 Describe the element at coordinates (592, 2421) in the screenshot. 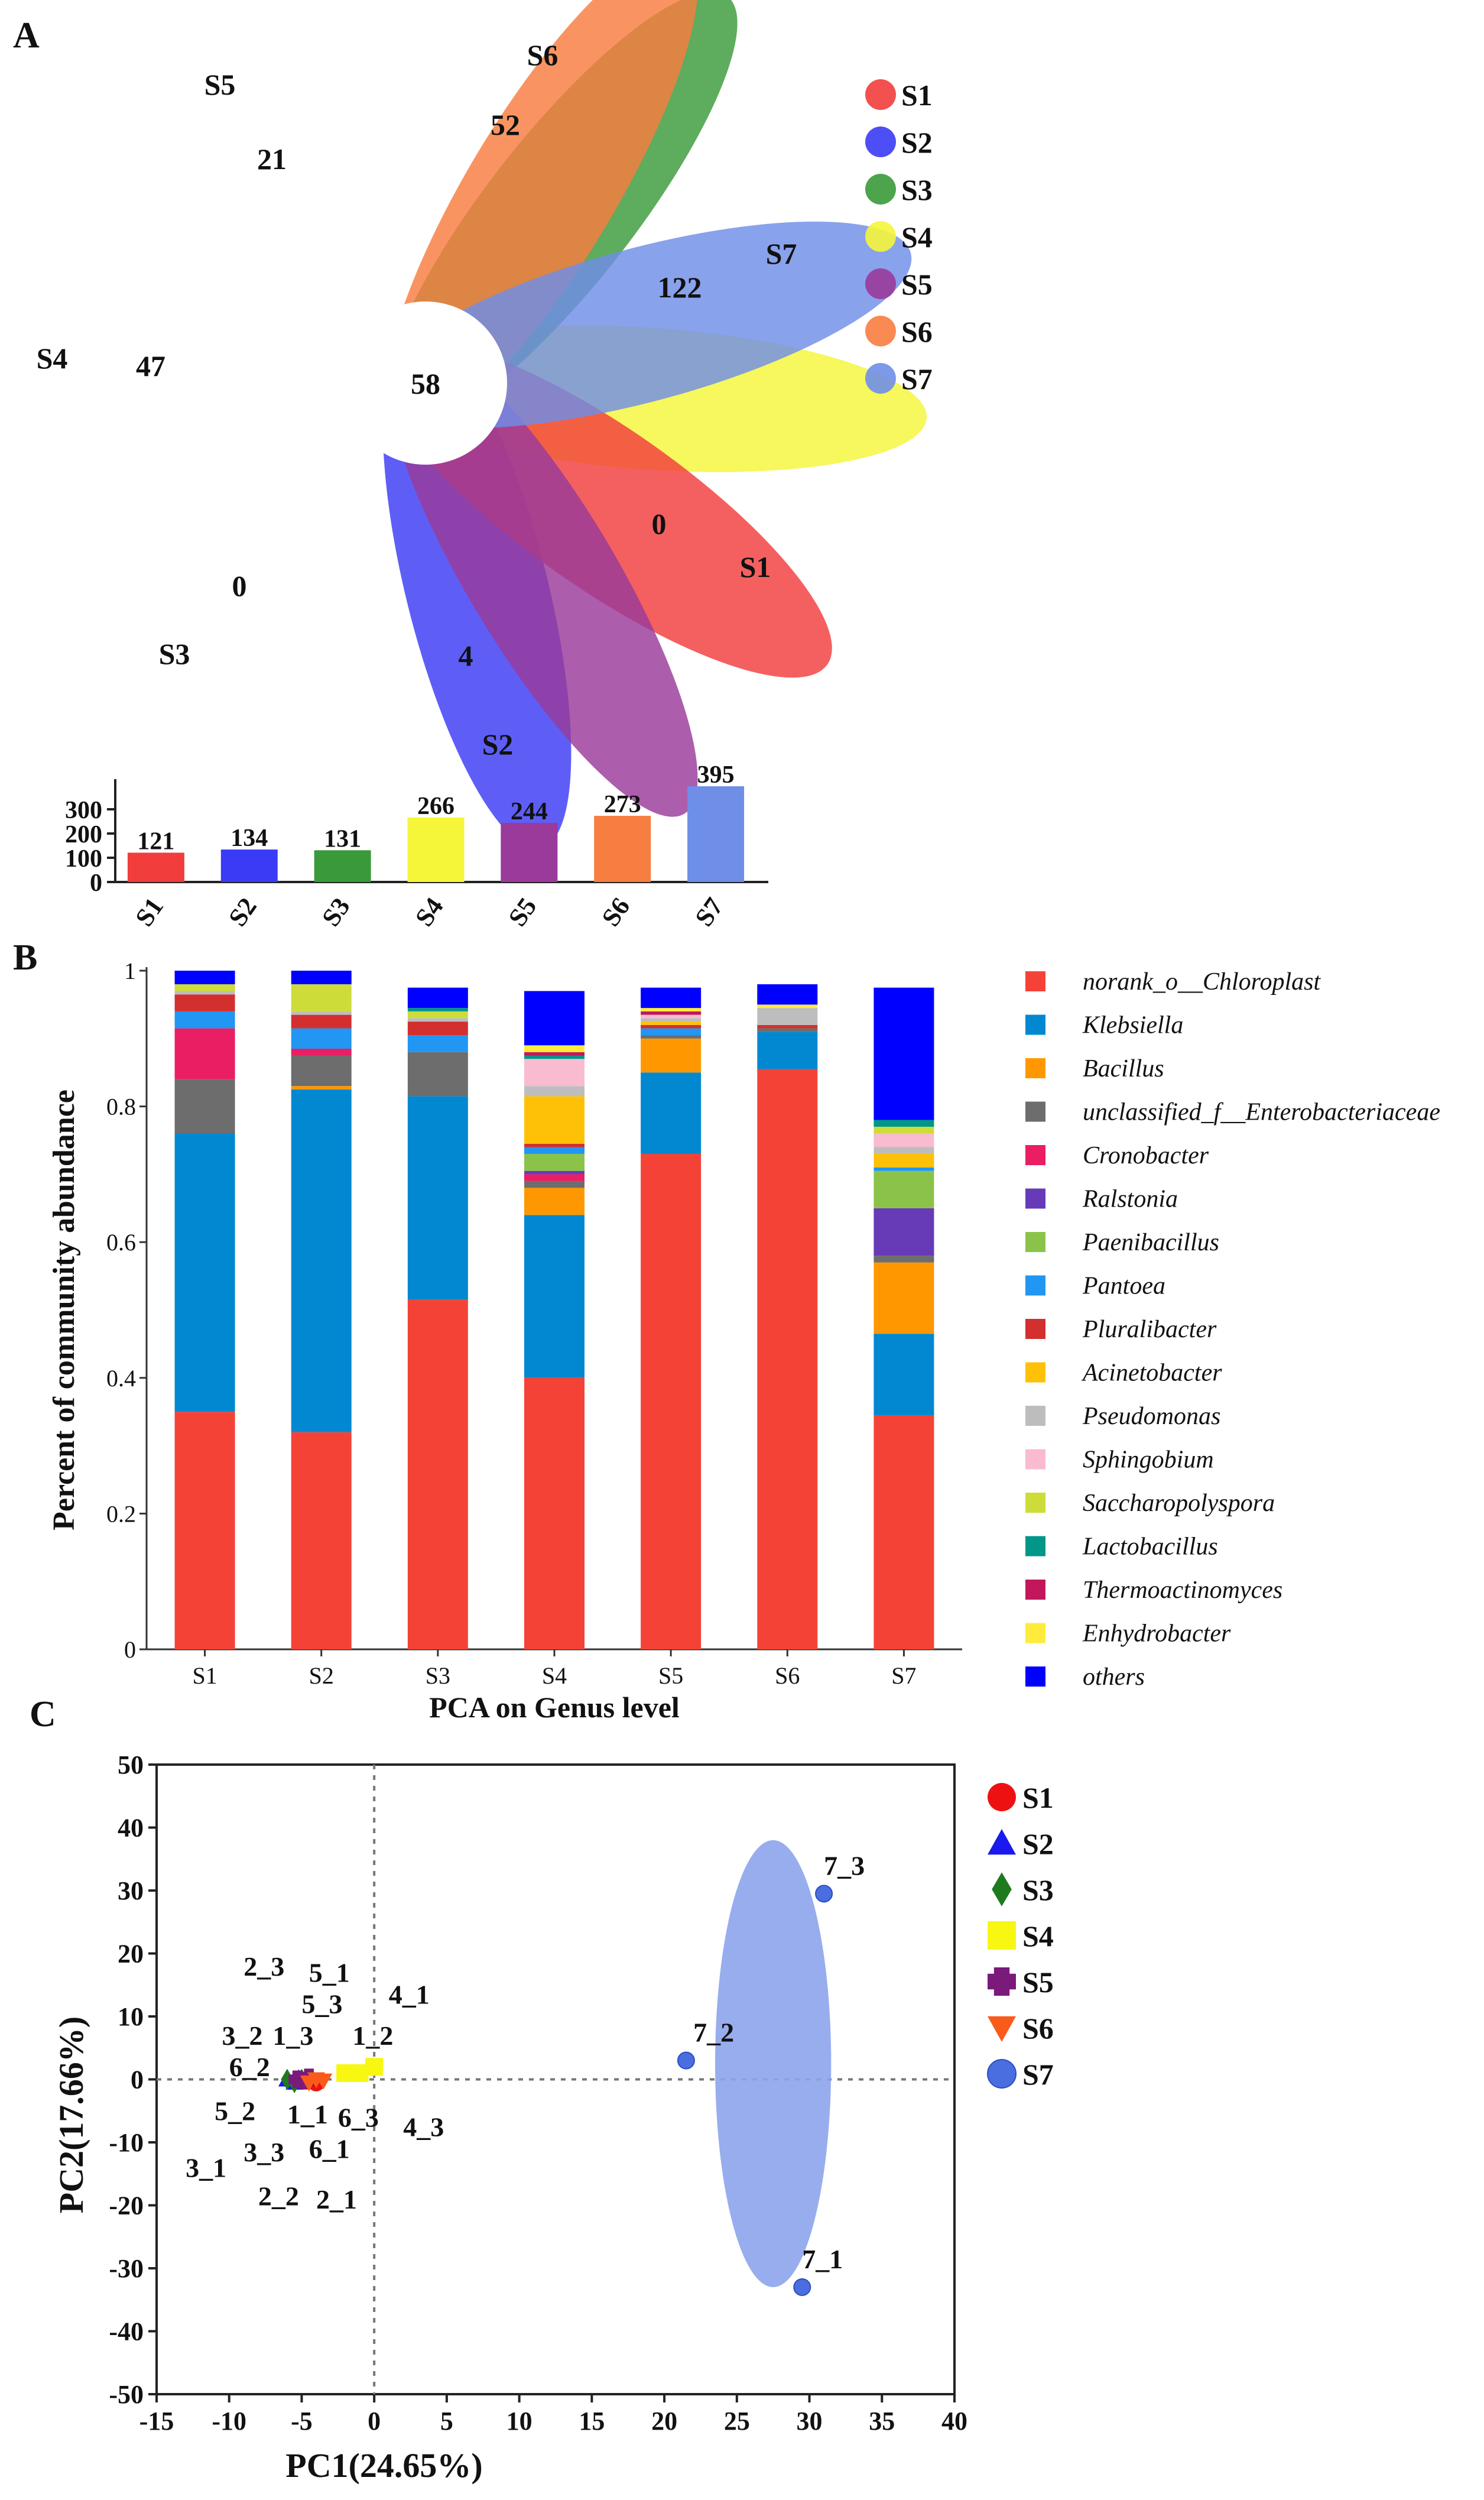

I see `pca-x-tick-label: 15` at that location.